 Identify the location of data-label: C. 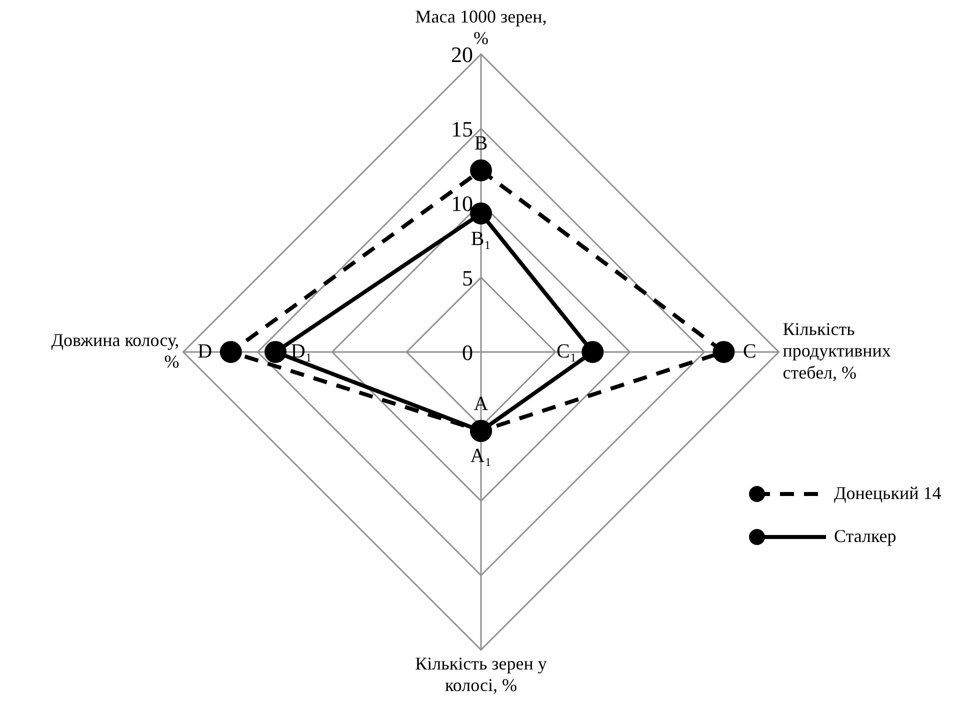
(749, 351).